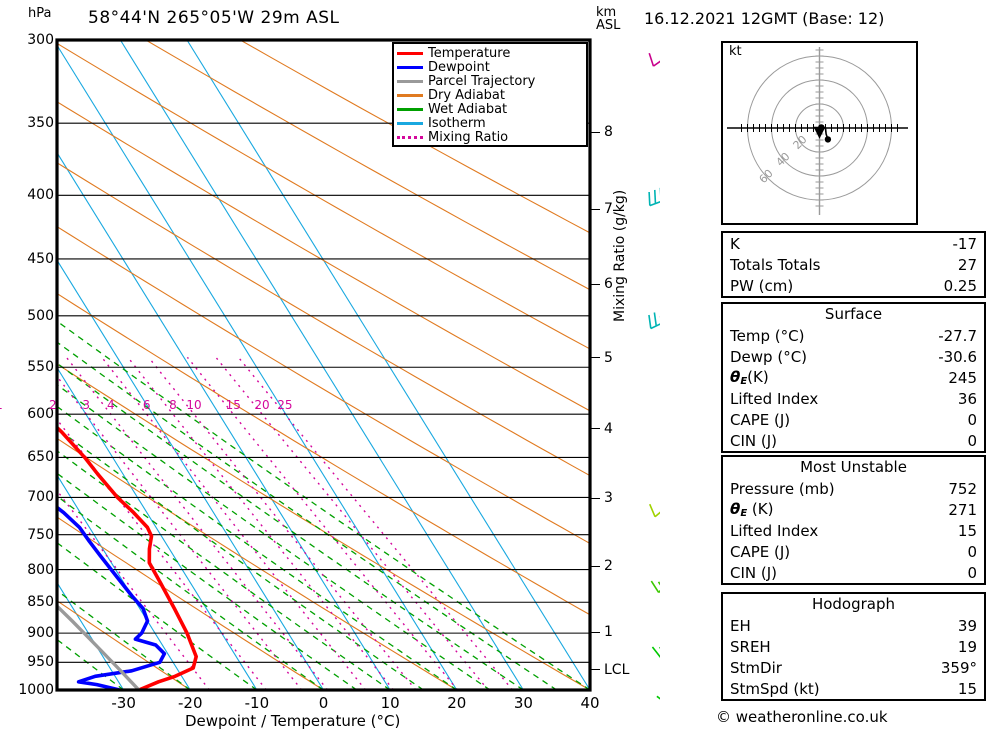 The height and width of the screenshot is (733, 1000). What do you see at coordinates (853, 314) in the screenshot?
I see `surface-title: Surface` at bounding box center [853, 314].